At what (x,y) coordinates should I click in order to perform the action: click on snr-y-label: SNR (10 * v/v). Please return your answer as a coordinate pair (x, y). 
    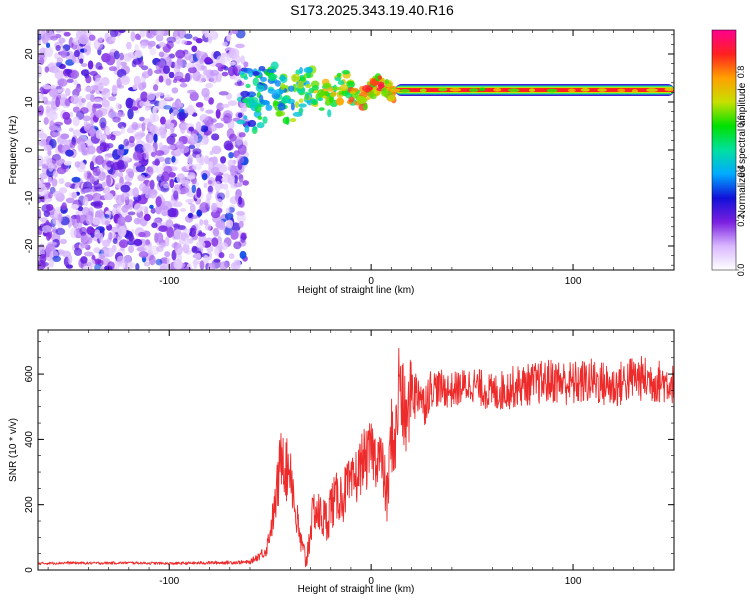
    Looking at the image, I should click on (13, 450).